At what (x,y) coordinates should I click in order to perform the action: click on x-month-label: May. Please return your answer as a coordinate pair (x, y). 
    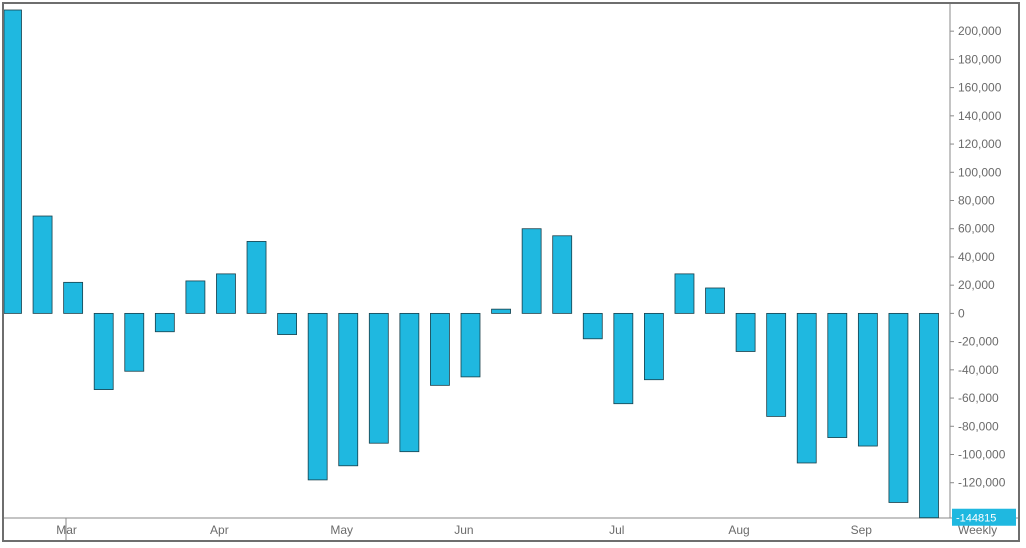
    Looking at the image, I should click on (341, 530).